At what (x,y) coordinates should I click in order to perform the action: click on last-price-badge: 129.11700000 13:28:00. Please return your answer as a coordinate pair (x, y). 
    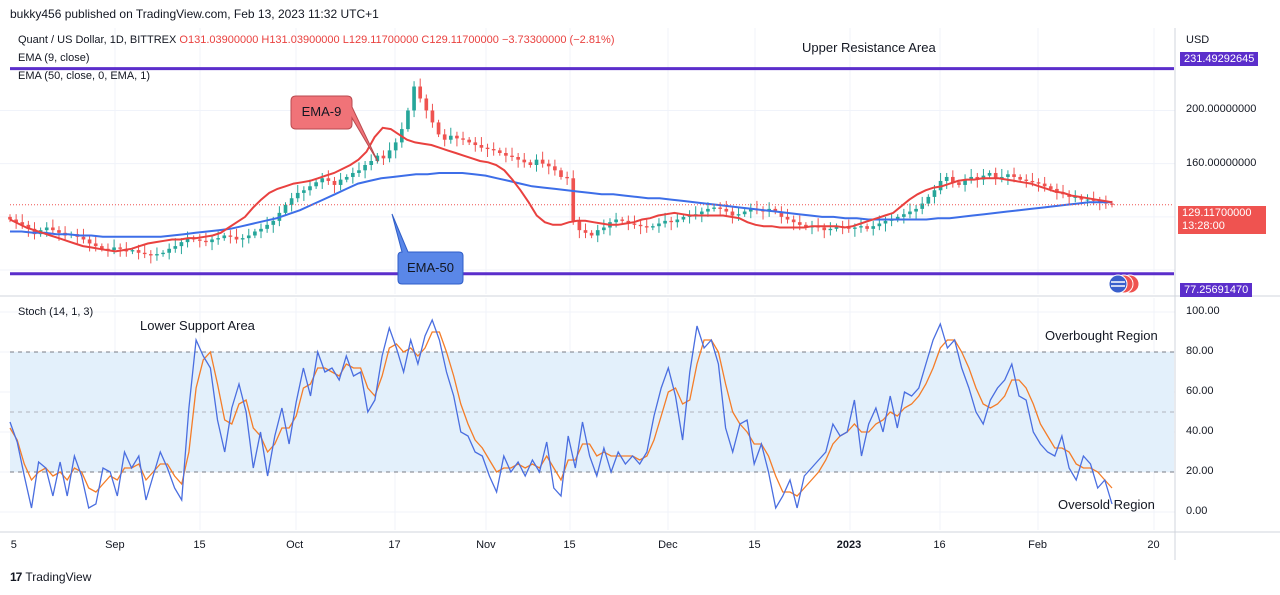
    Looking at the image, I should click on (1222, 220).